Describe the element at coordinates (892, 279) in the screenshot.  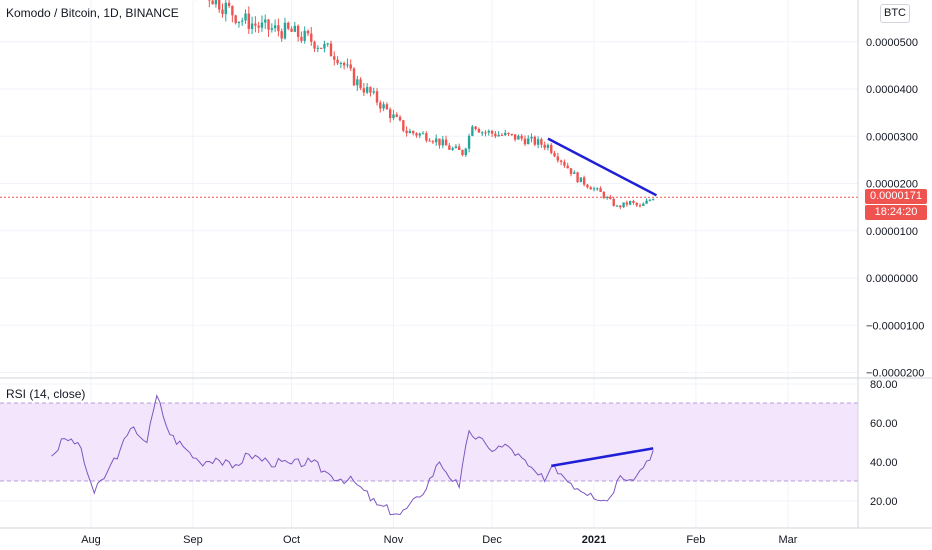
I see `price-tick-label: 0.0000000` at that location.